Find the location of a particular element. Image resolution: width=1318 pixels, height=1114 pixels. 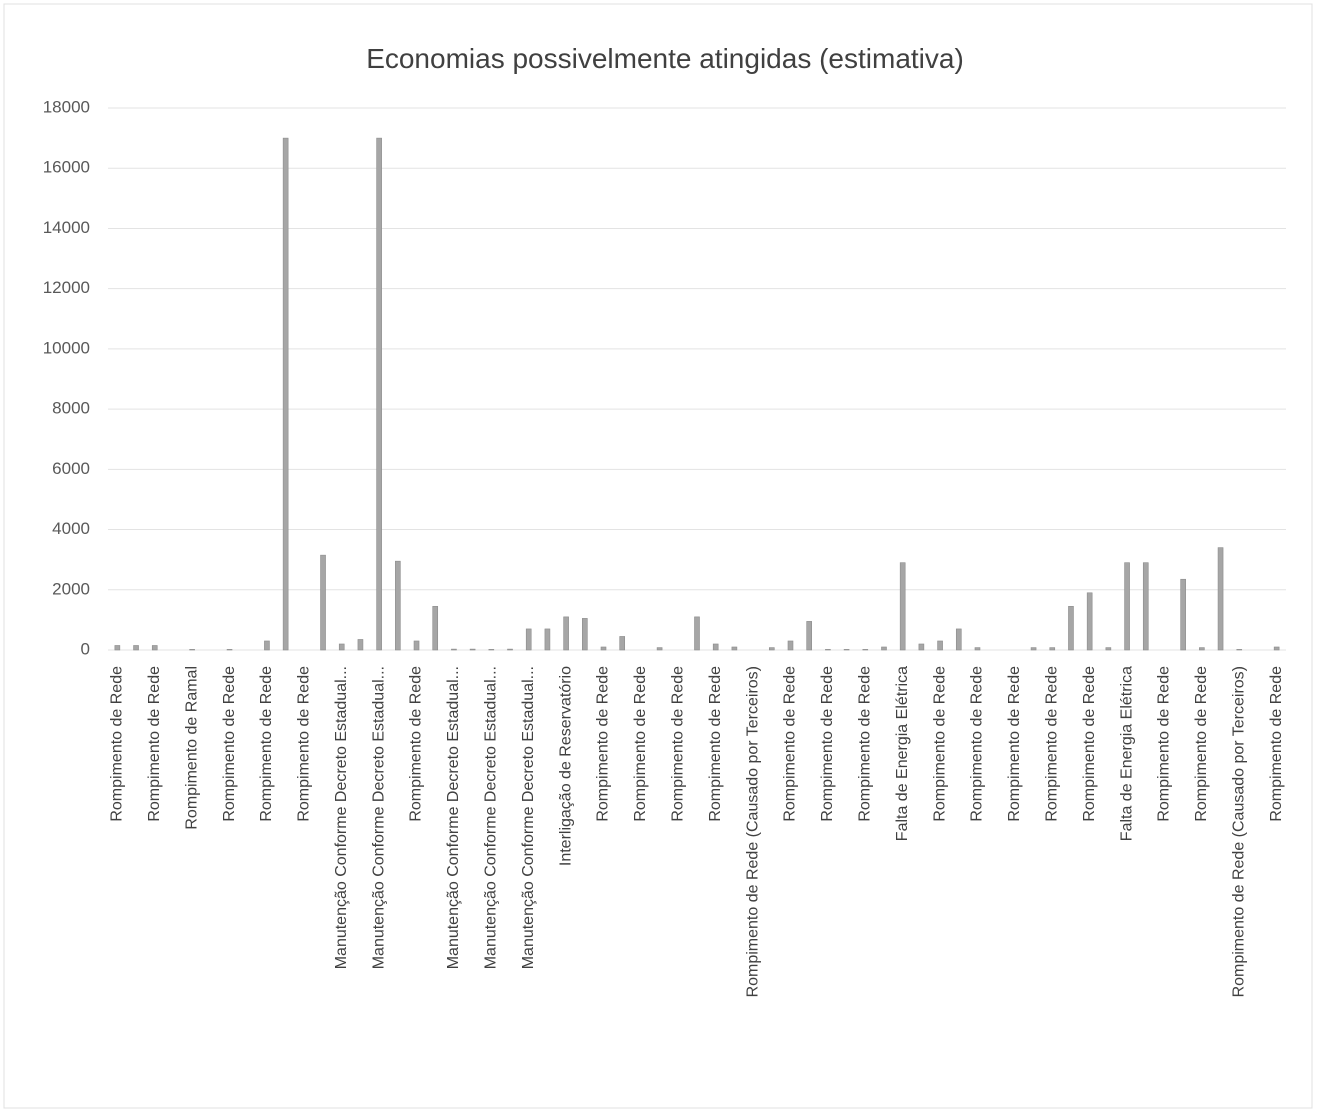

y-tick-label: 18000 is located at coordinates (66, 106).